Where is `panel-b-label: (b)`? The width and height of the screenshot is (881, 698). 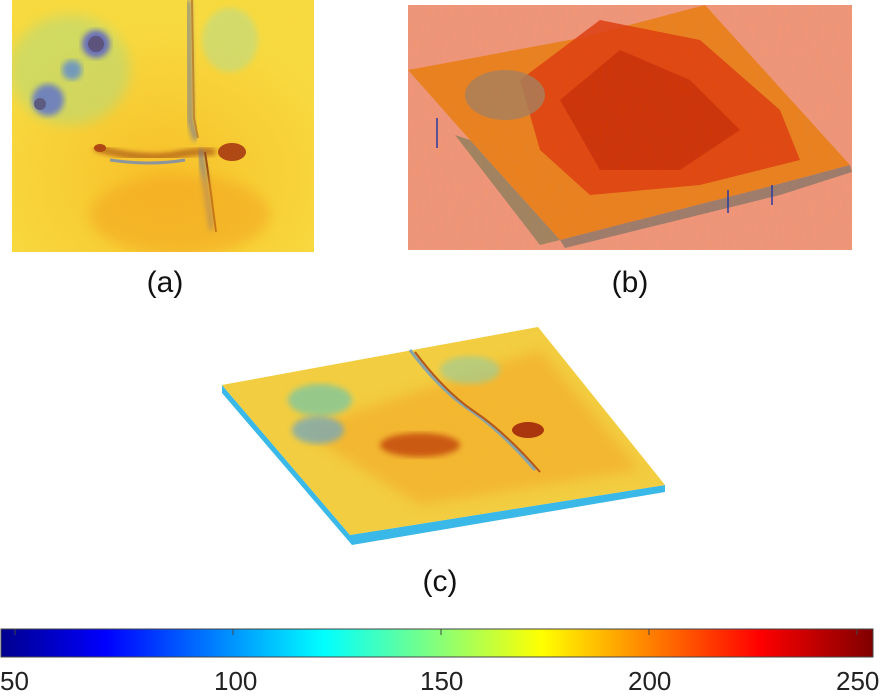 panel-b-label: (b) is located at coordinates (630, 282).